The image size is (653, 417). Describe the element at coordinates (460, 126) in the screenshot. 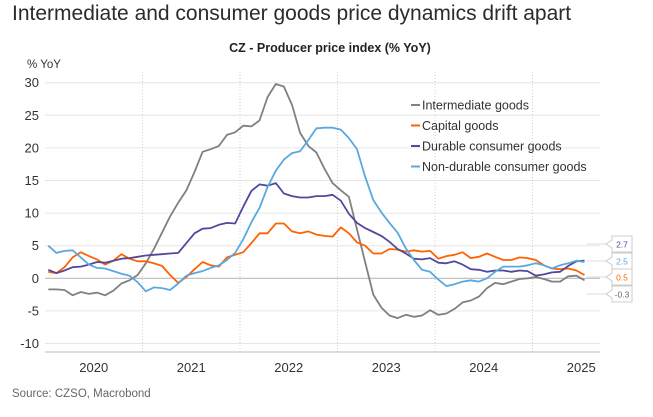

I see `legend-label: Capital goods` at that location.